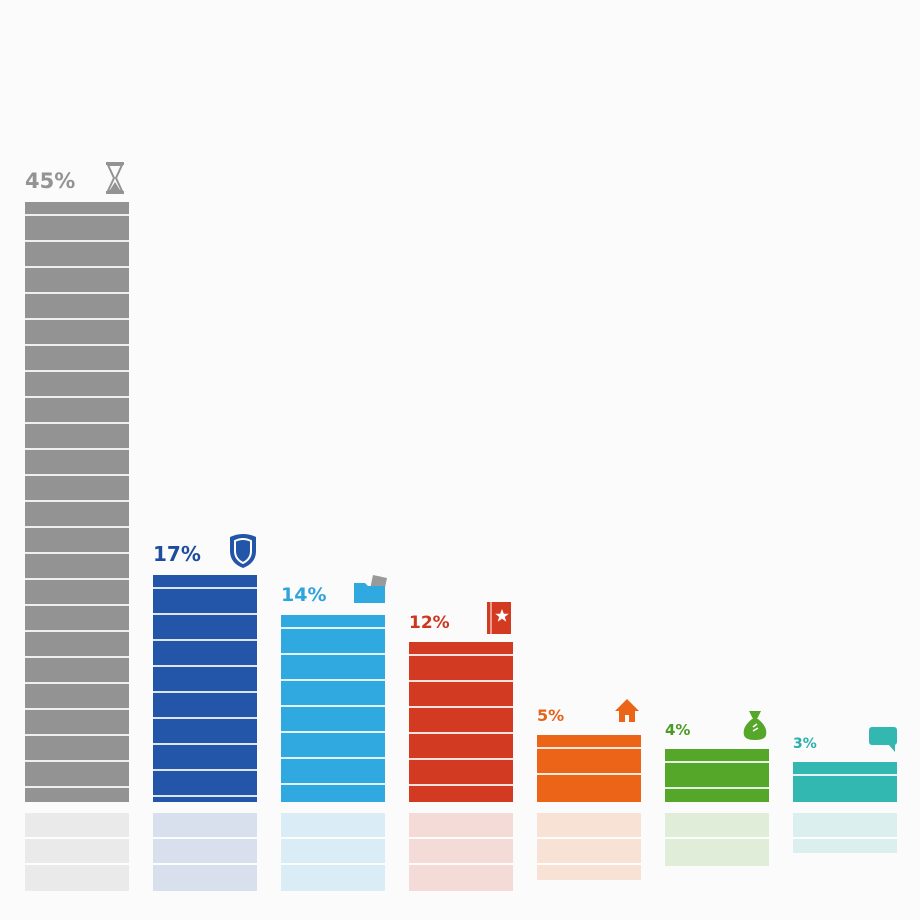 Image resolution: width=920 pixels, height=920 pixels. I want to click on value-label: 17%, so click(177, 554).